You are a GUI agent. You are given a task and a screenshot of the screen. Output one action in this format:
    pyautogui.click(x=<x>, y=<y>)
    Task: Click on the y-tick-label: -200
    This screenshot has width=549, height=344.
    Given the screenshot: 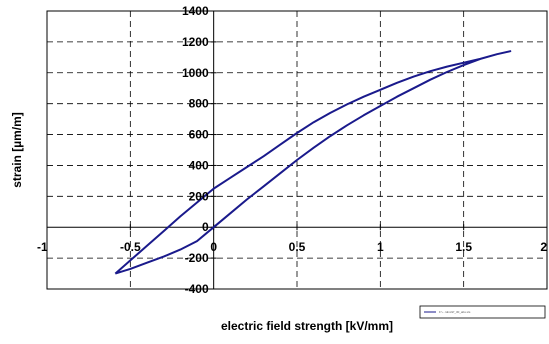 What is the action you would take?
    pyautogui.click(x=197, y=258)
    